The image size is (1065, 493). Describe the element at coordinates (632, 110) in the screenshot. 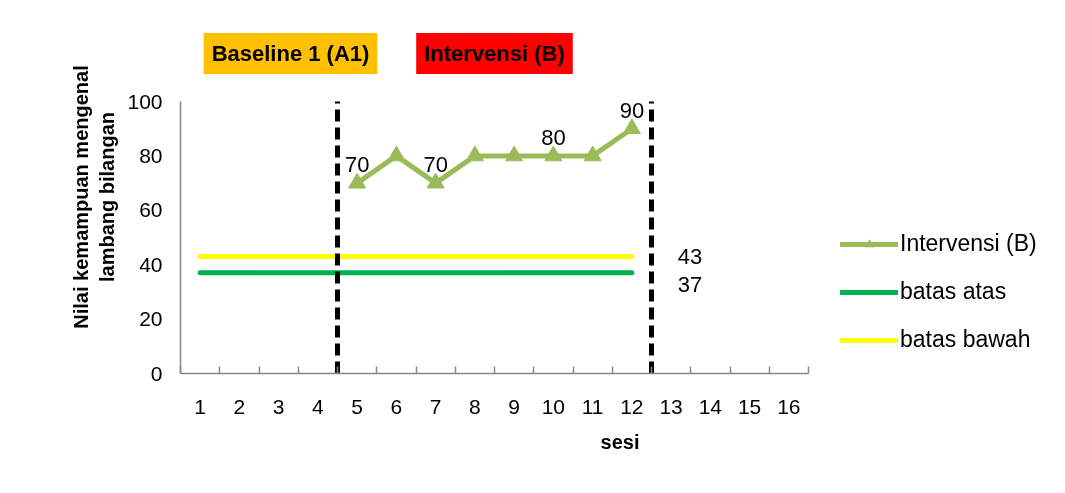

I see `data-label: 90` at that location.